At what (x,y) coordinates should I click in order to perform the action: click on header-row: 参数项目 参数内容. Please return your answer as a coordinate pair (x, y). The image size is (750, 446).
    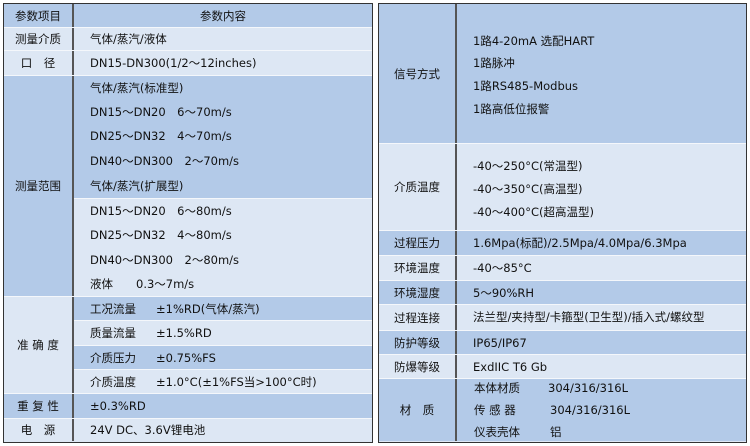
    Looking at the image, I should click on (188, 16).